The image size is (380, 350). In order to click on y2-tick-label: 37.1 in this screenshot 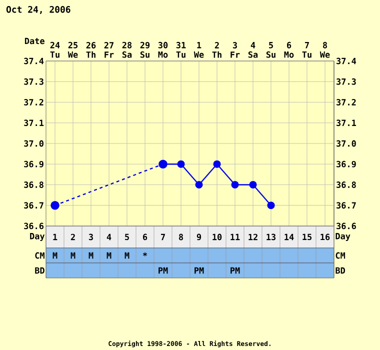, I will do `click(346, 123)`.